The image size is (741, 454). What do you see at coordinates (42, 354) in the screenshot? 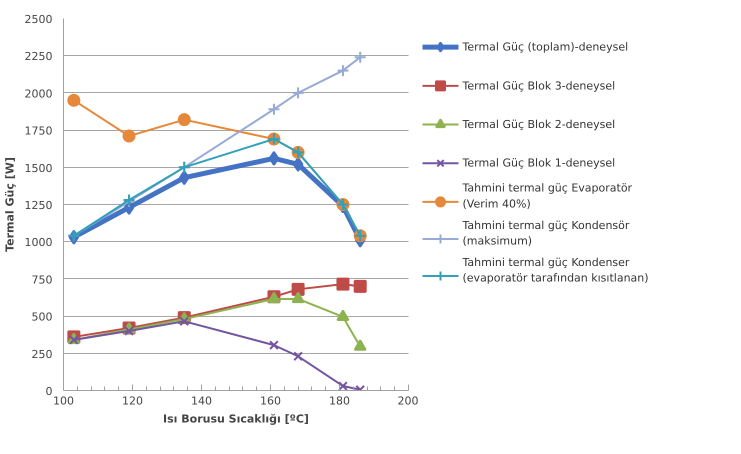
I see `y-tick-label: 250` at bounding box center [42, 354].